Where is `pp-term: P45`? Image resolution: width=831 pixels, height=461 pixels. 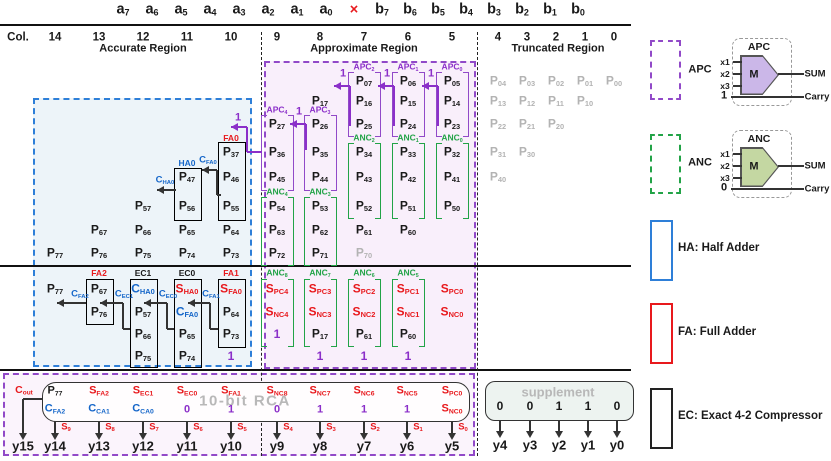
pp-term: P45 is located at coordinates (277, 177).